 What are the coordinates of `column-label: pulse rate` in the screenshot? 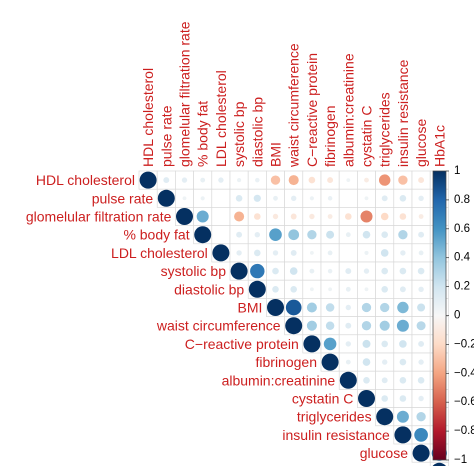 It's located at (166, 136).